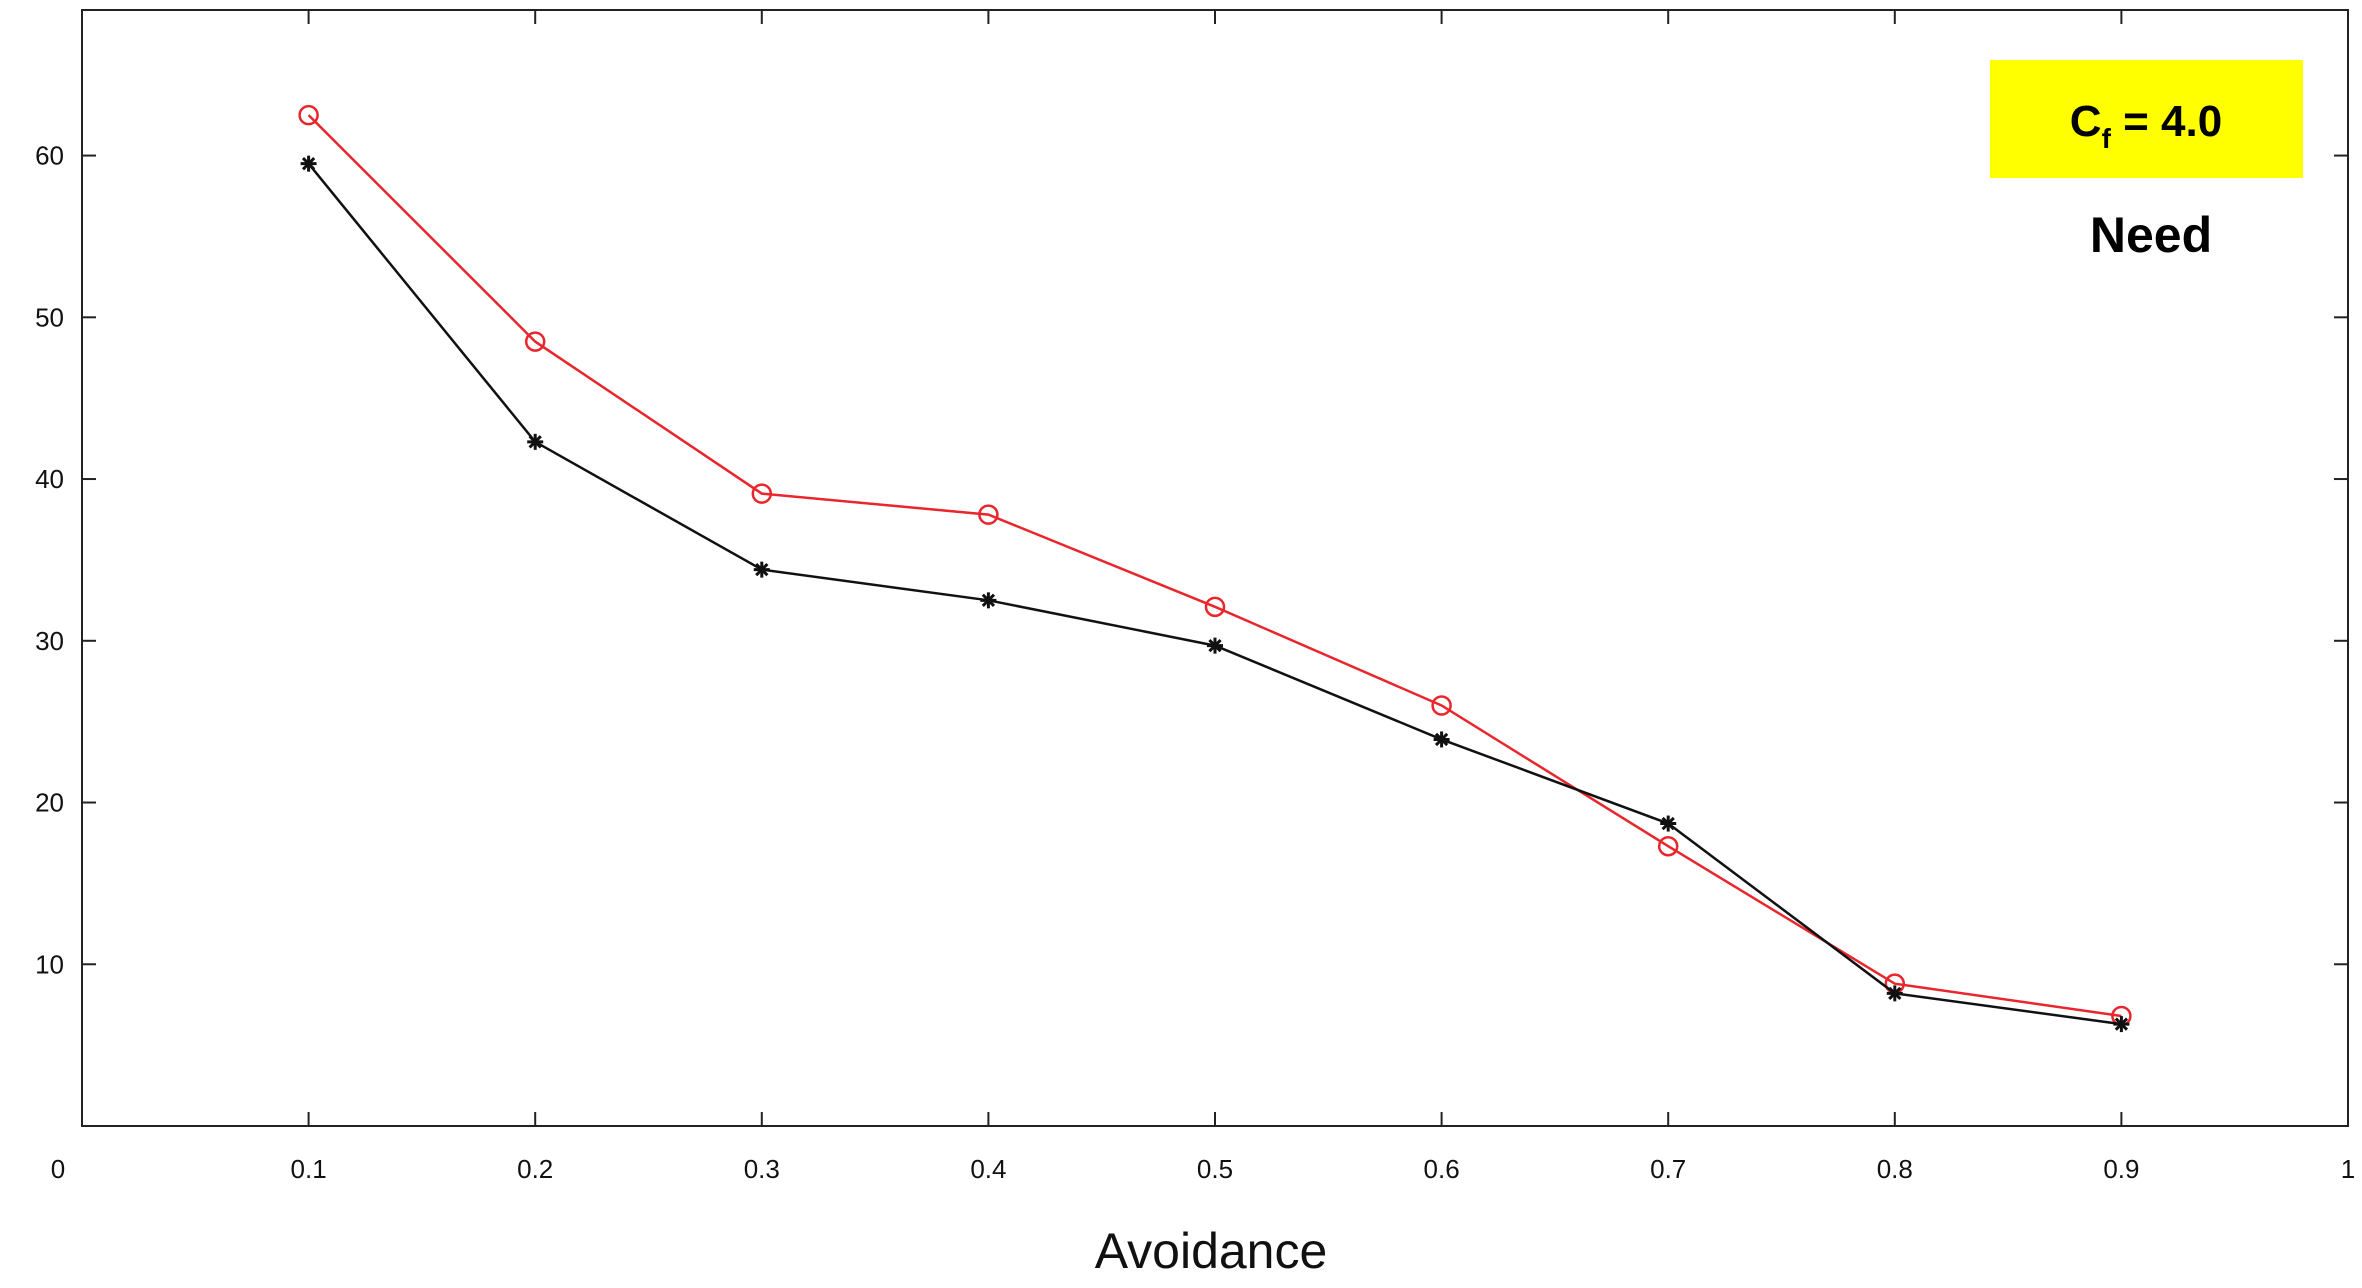 This screenshot has height=1288, width=2362. Describe the element at coordinates (49, 964) in the screenshot. I see `y-tick-label: 10` at that location.